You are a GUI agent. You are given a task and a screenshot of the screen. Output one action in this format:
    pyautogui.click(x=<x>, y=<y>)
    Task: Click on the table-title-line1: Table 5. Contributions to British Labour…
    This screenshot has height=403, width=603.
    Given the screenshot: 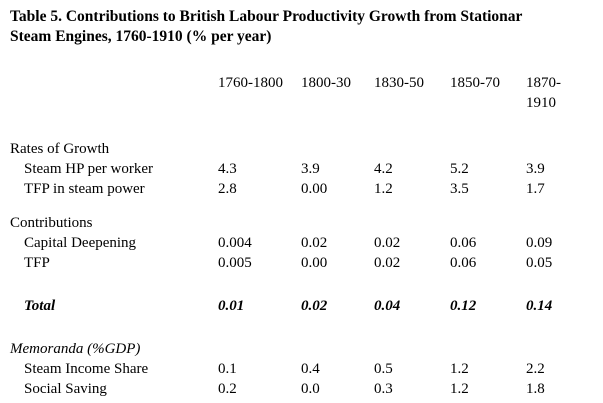 What is the action you would take?
    pyautogui.click(x=266, y=16)
    